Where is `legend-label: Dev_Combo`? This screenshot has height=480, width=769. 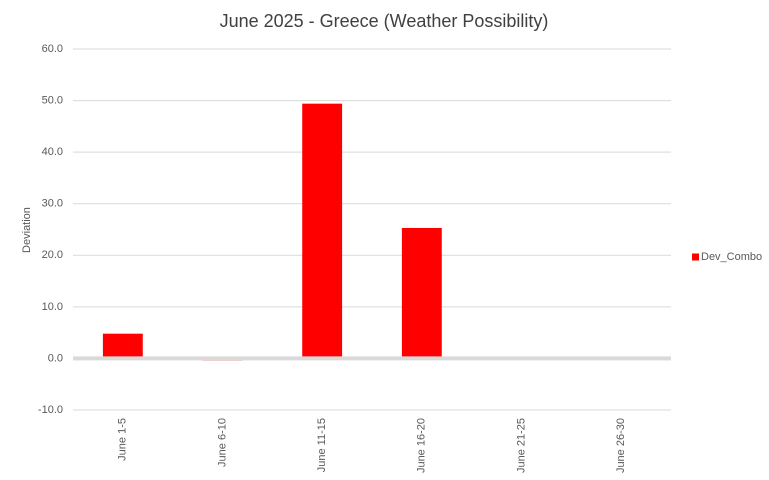 legend-label: Dev_Combo is located at coordinates (731, 257).